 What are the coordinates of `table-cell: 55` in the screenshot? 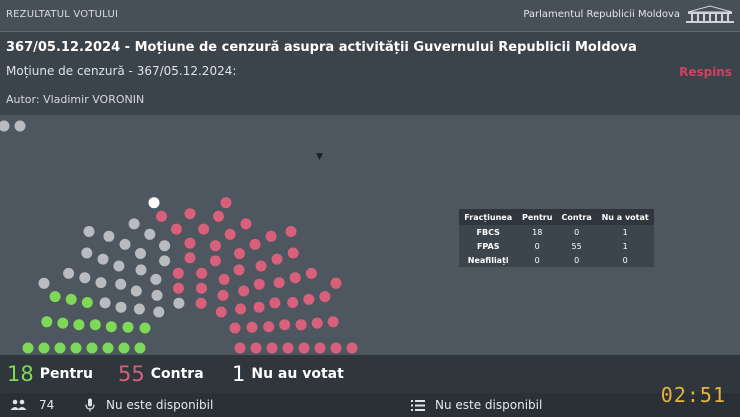 It's located at (576, 246).